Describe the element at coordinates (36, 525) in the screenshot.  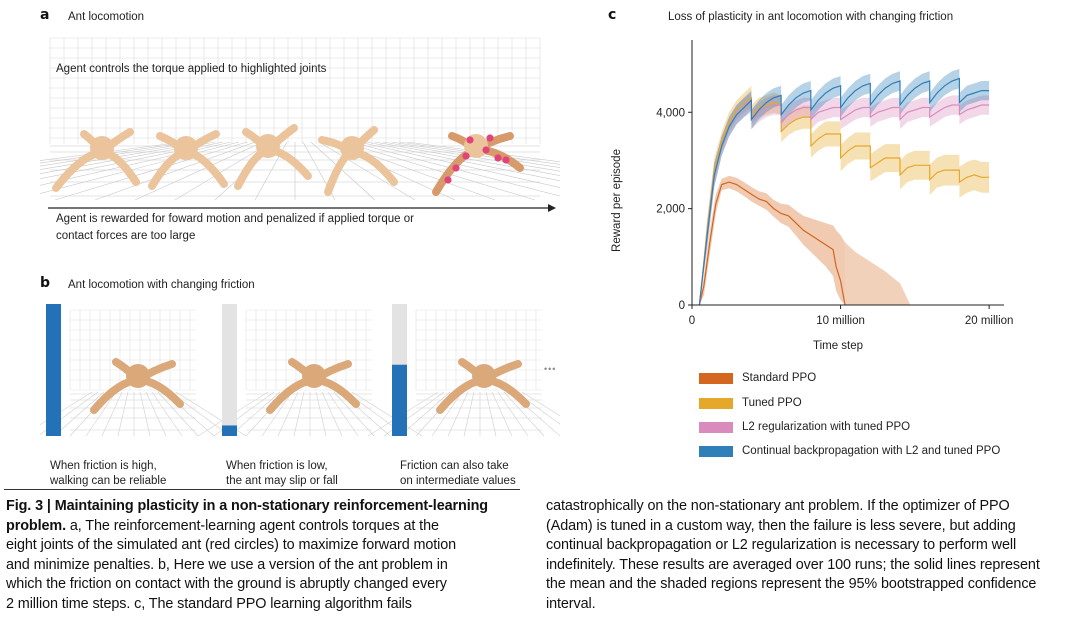
I see `caption-figlabel-2: problem.` at that location.